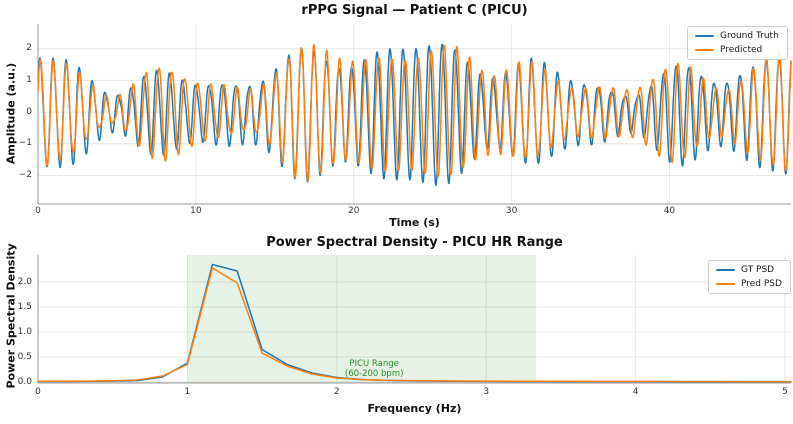 The image size is (793, 424). I want to click on ground-truth-line-swatch, so click(704, 36).